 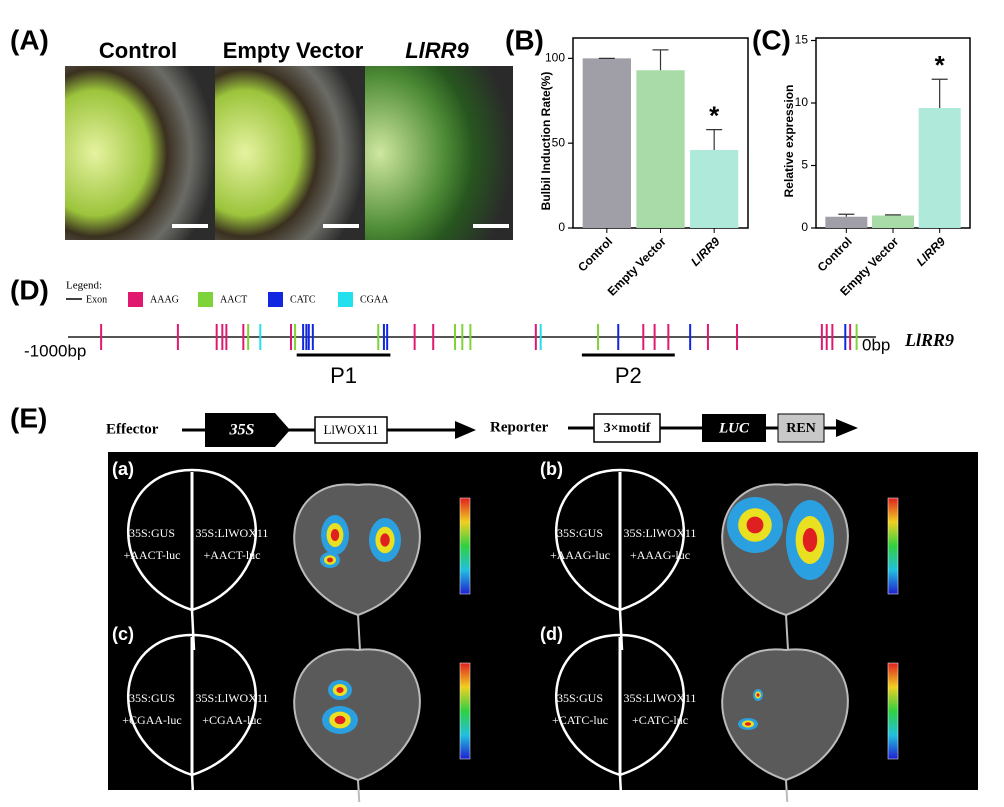 I want to click on panel-label: (B), so click(x=524, y=39).